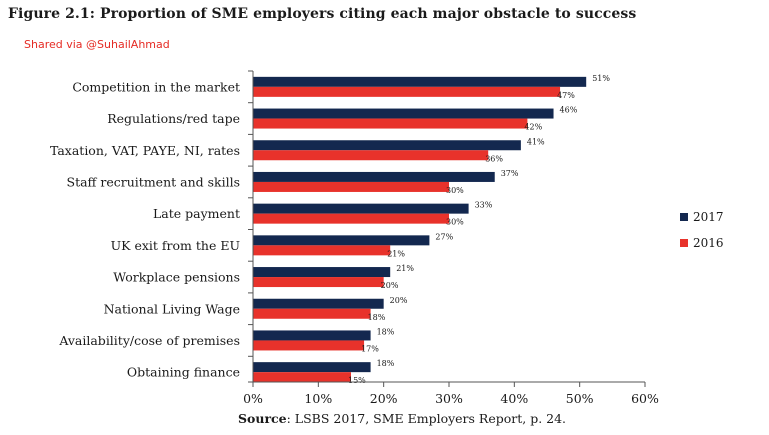  Describe the element at coordinates (708, 243) in the screenshot. I see `legend-label-2016: 2016` at that location.